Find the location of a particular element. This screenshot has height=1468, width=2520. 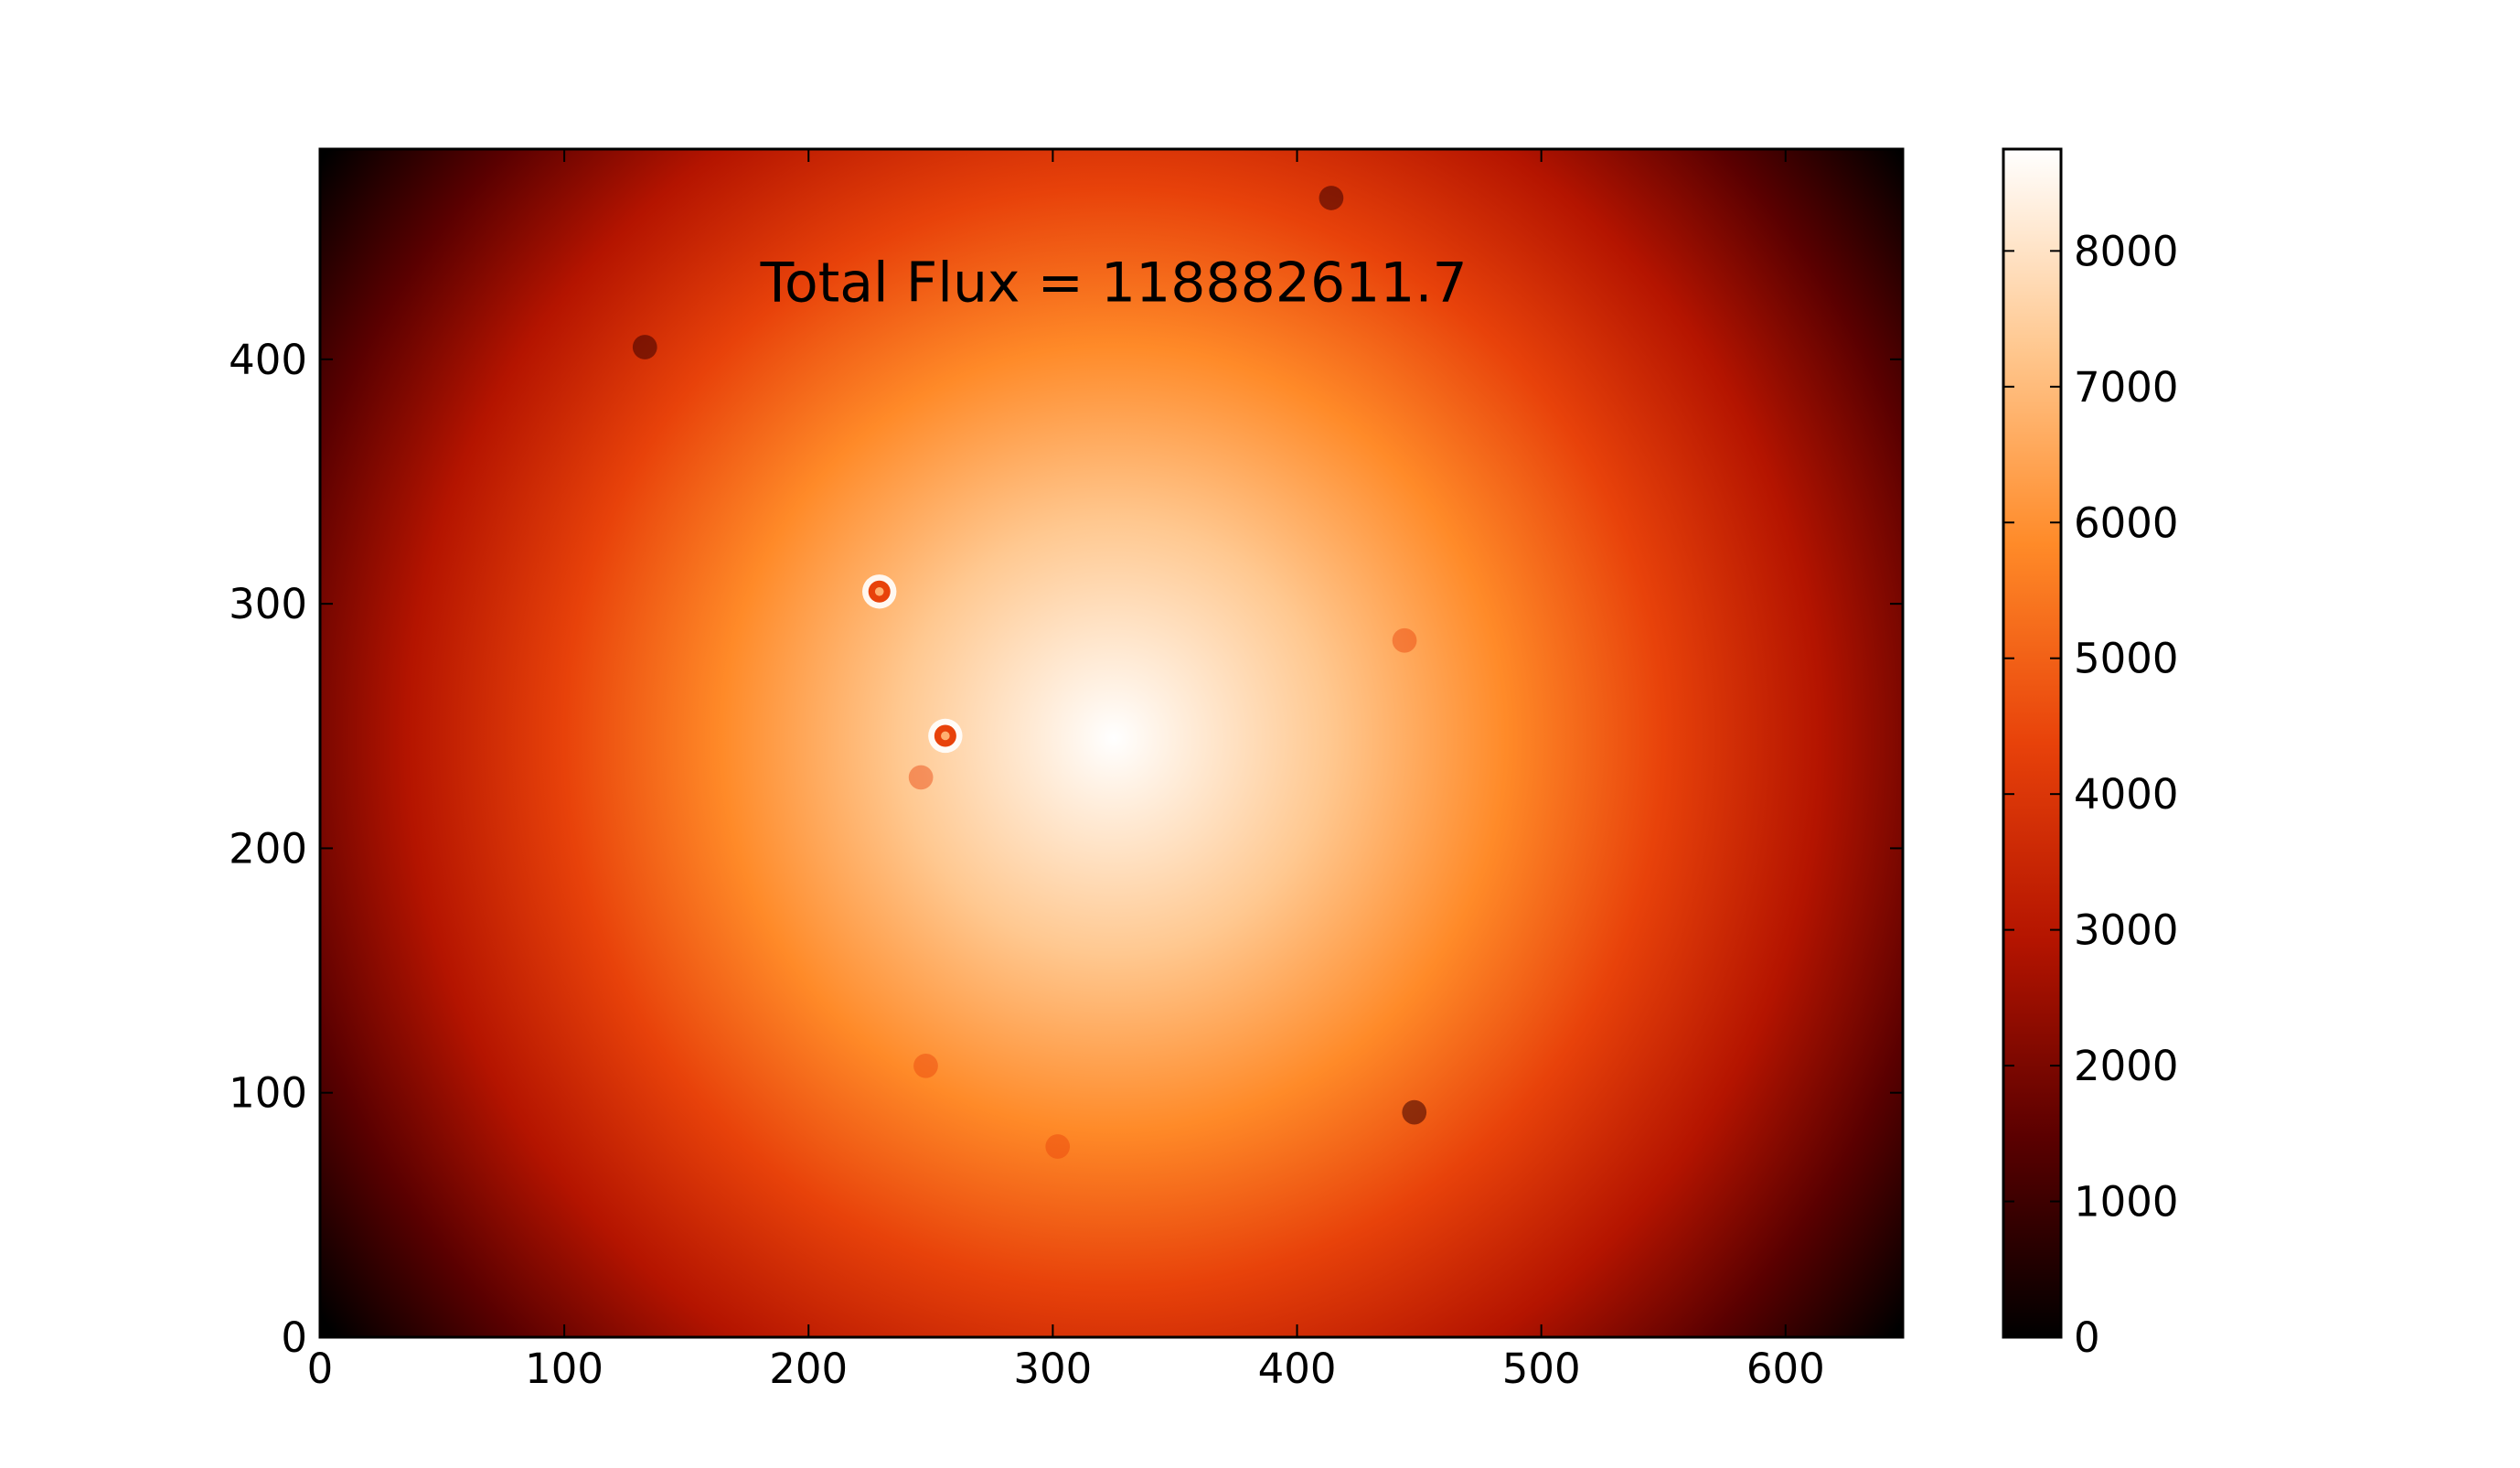

colorbar-tick-label: 5000 is located at coordinates (2126, 659).